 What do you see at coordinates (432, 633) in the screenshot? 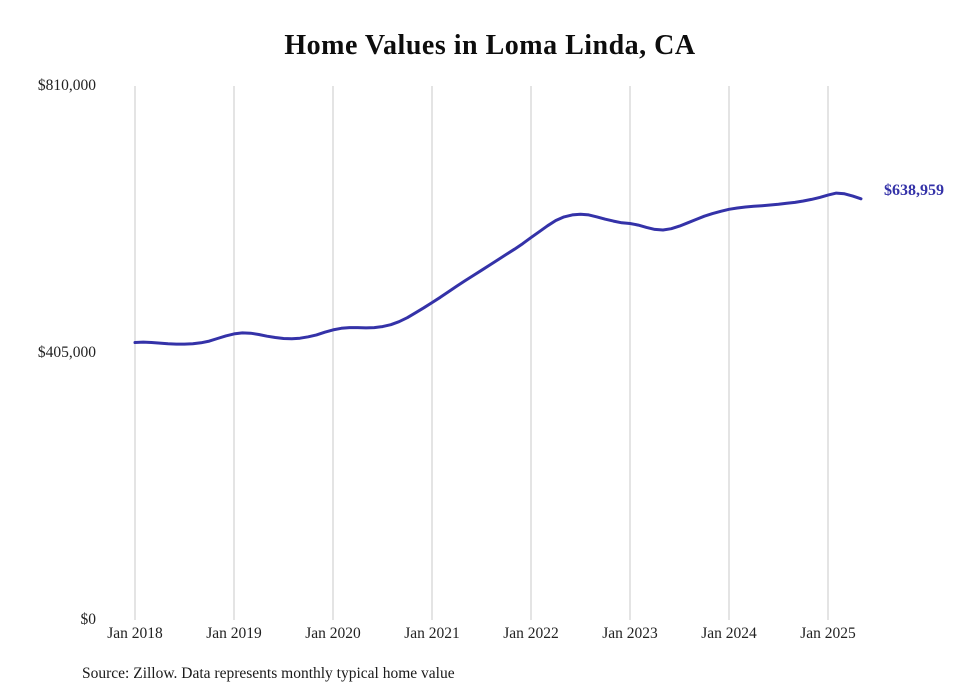
I see `x-tick-label: Jan 2021` at bounding box center [432, 633].